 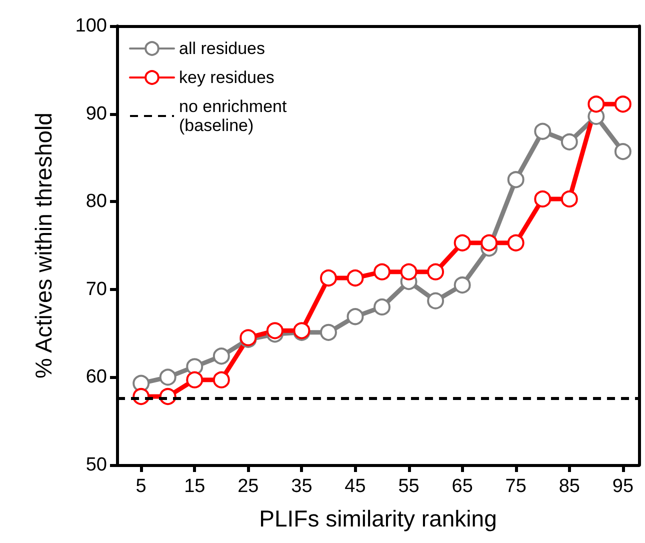 I want to click on legend-label: all residues, so click(x=222, y=48).